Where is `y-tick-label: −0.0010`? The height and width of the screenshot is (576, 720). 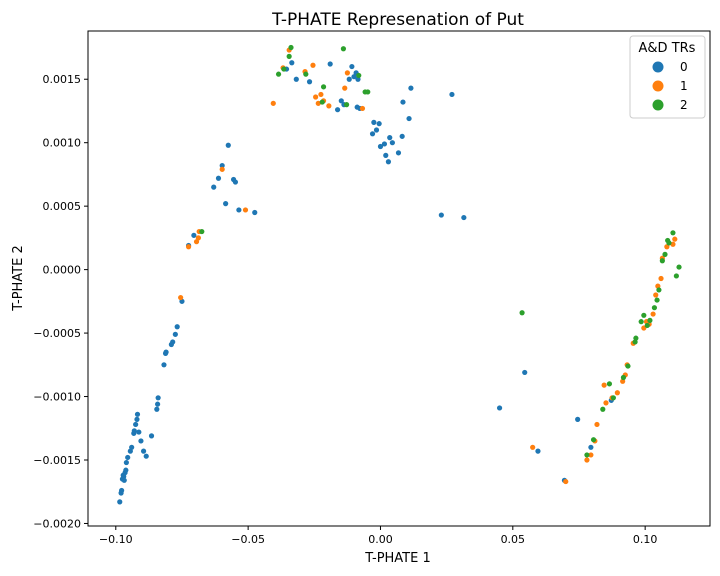
y-tick-label: −0.0010 is located at coordinates (57, 397).